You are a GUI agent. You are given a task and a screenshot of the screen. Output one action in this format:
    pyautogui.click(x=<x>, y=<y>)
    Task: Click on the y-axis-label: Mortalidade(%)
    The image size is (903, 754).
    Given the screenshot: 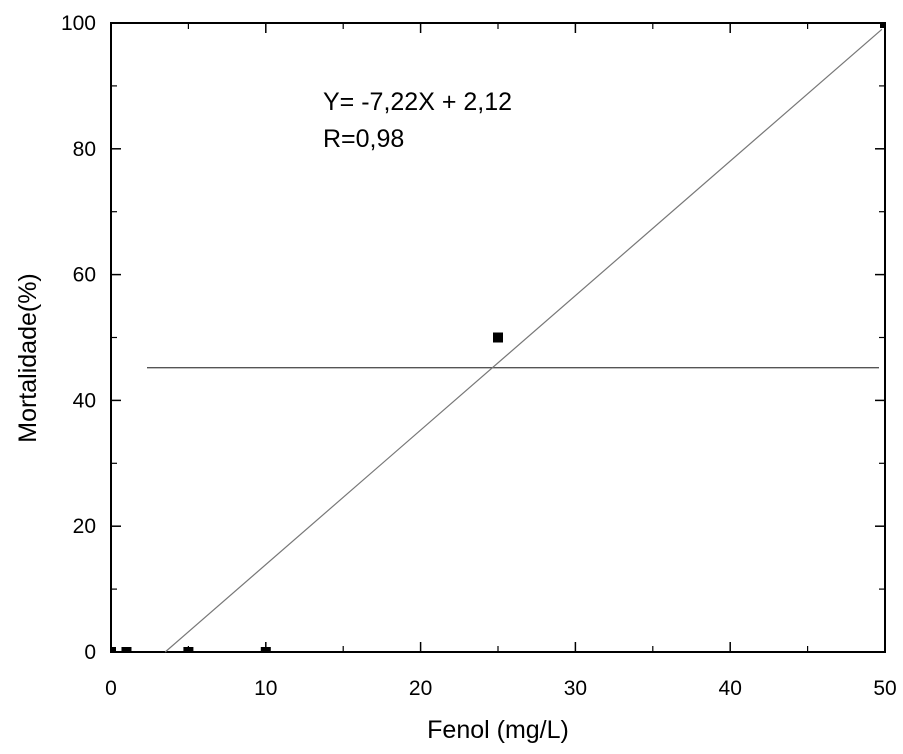 What is the action you would take?
    pyautogui.click(x=28, y=358)
    